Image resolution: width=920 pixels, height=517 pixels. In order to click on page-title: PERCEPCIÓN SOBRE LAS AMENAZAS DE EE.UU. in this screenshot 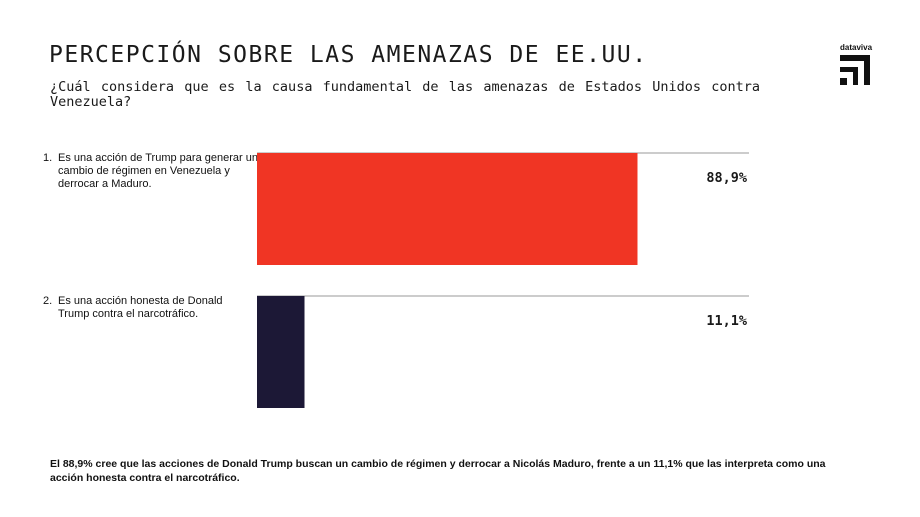, I will do `click(348, 55)`.